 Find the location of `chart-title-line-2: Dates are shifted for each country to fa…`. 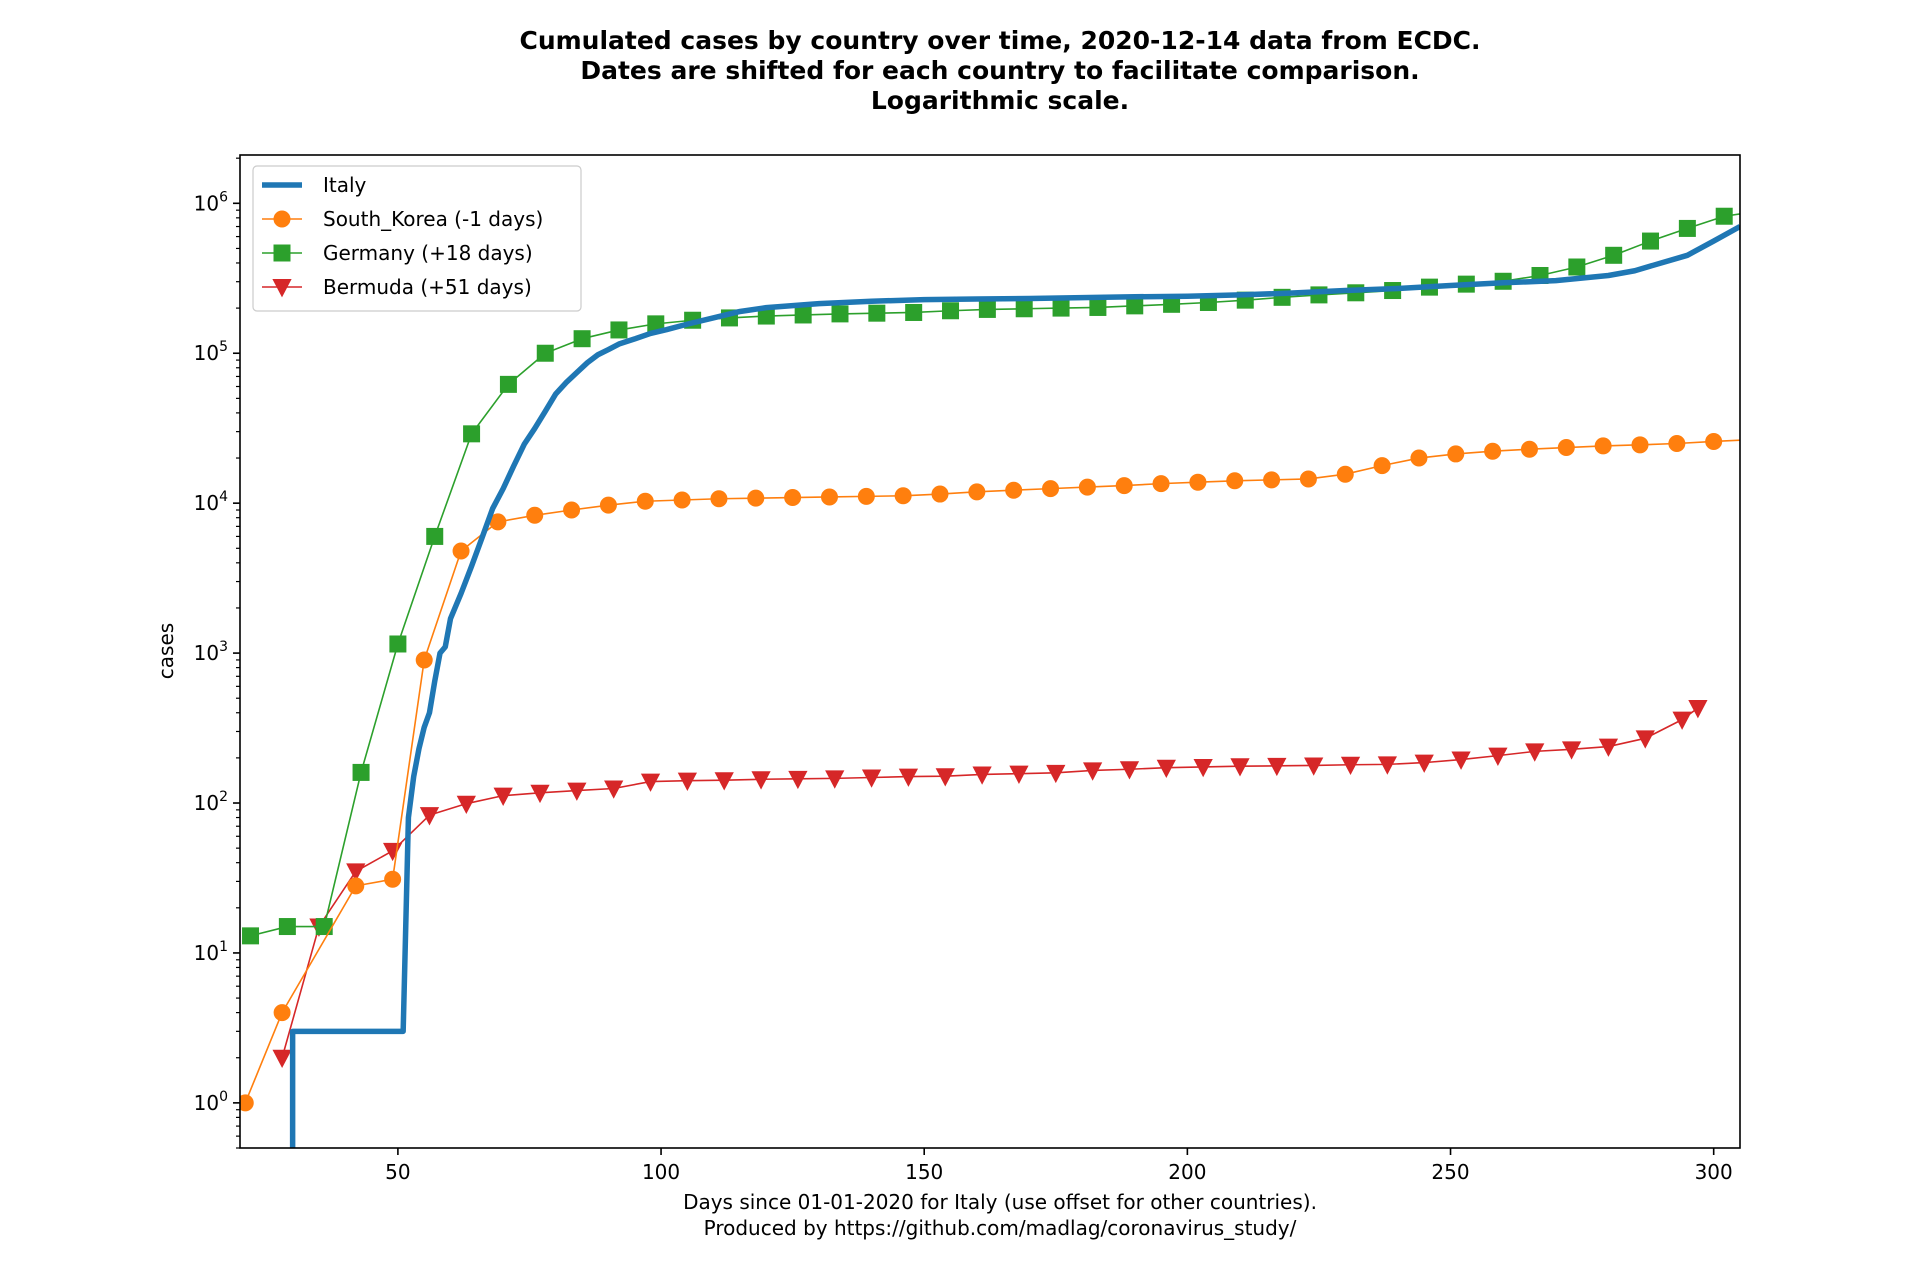

chart-title-line-2: Dates are shifted for each country to fa… is located at coordinates (999, 70).